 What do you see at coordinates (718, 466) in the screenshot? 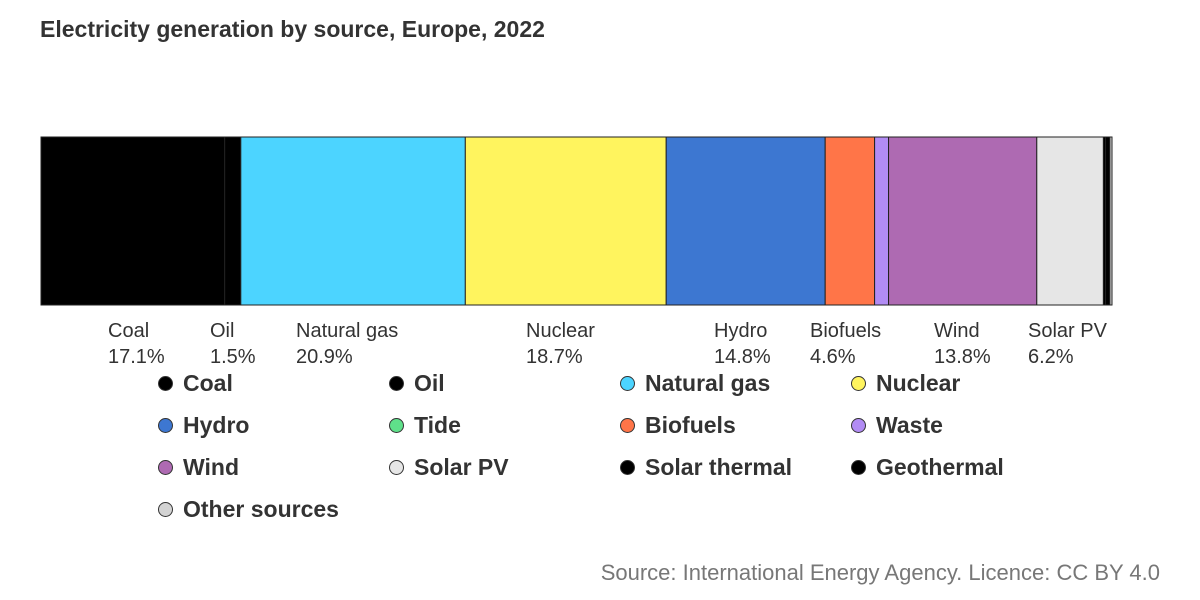
I see `legend-label-solar-thermal: Solar thermal` at bounding box center [718, 466].